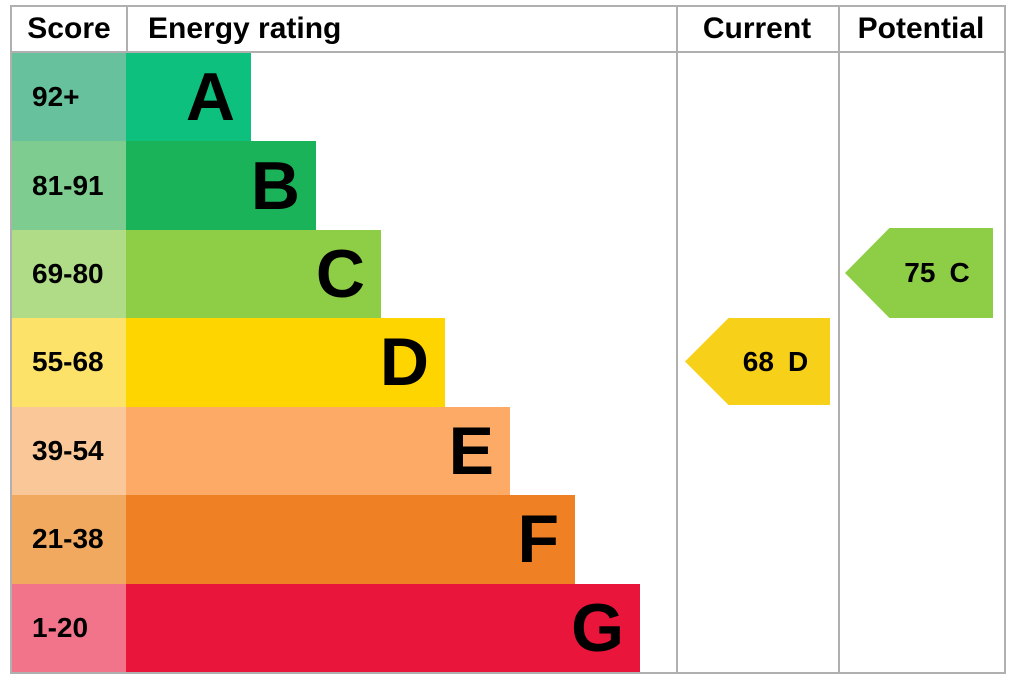 Image resolution: width=1024 pixels, height=683 pixels. Describe the element at coordinates (508, 30) in the screenshot. I see `header-row: Score Energy rating Current Potential` at that location.